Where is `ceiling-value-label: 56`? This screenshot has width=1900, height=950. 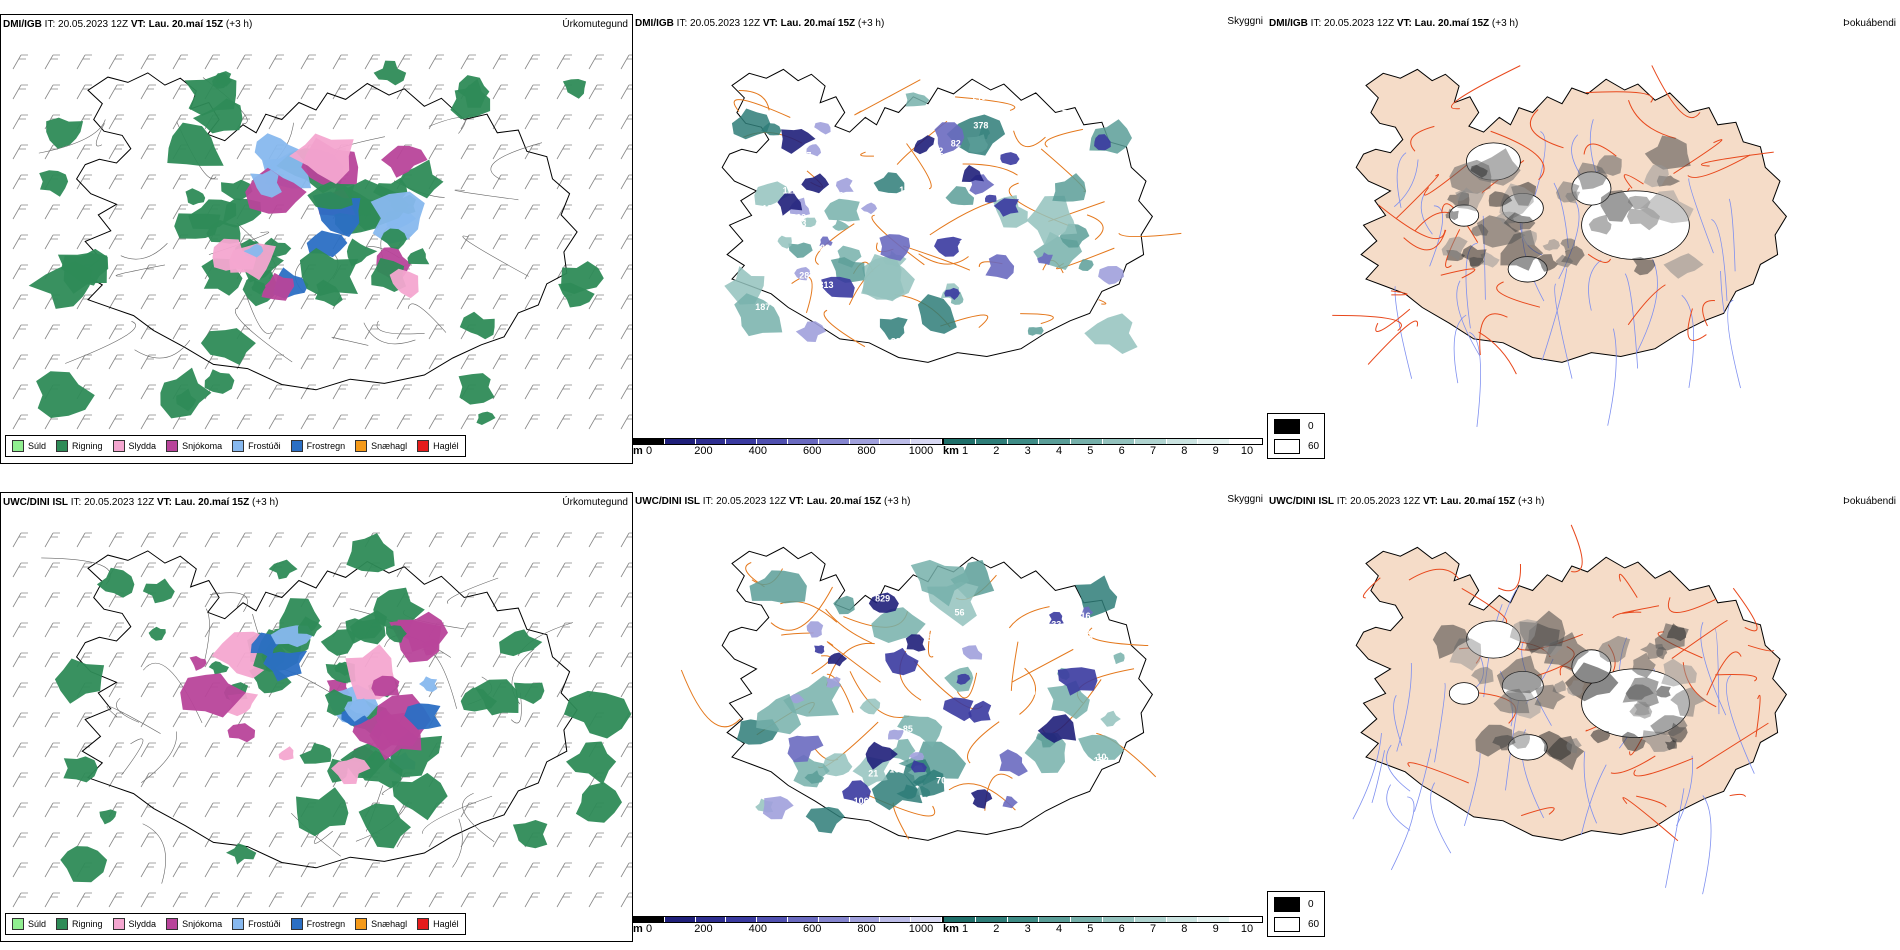
ceiling-value-label: 56 is located at coordinates (959, 612).